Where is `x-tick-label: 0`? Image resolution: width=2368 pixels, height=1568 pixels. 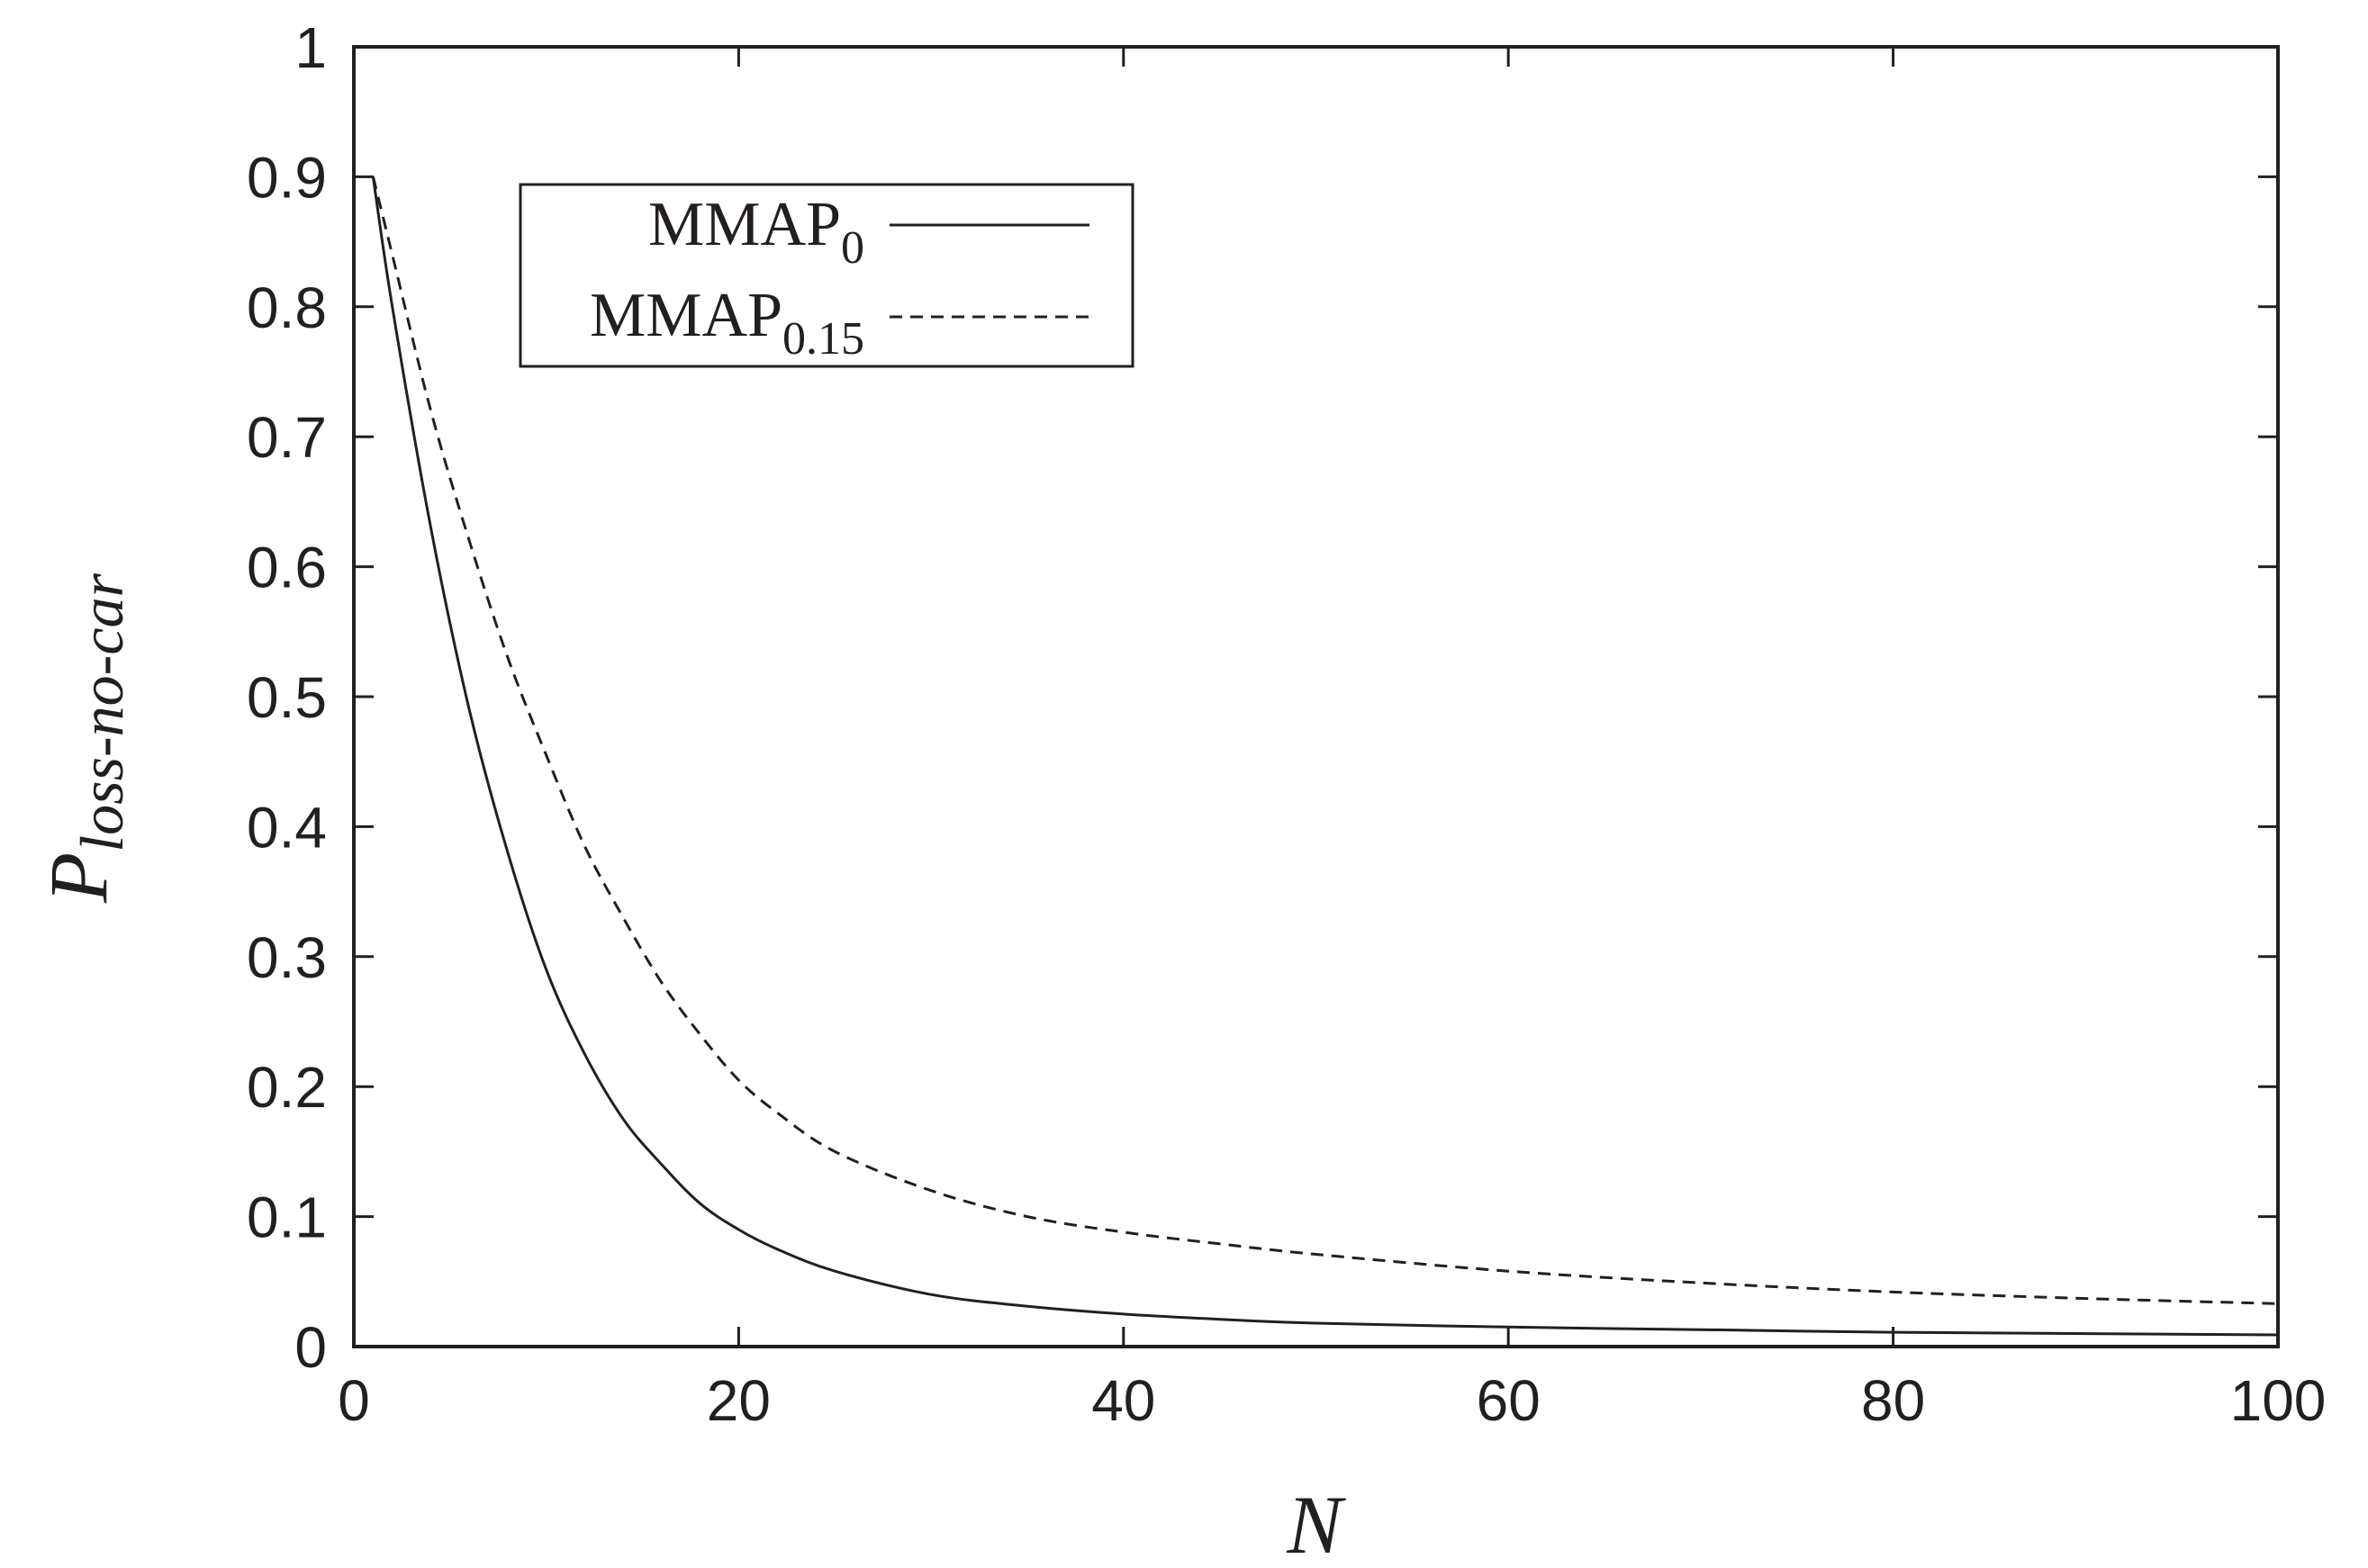 x-tick-label: 0 is located at coordinates (354, 1401).